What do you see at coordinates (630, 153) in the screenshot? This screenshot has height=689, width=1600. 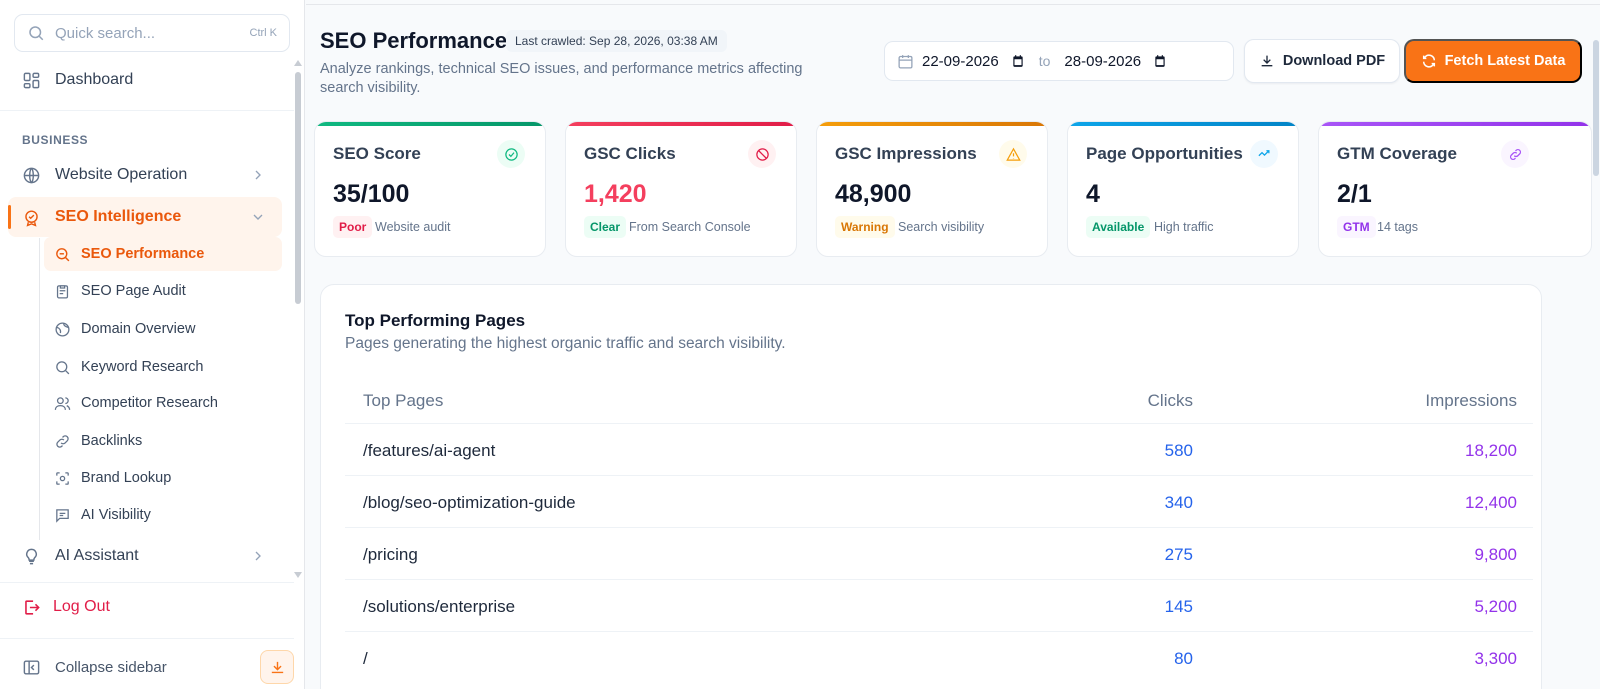 I see `card-title: GSC Clicks` at bounding box center [630, 153].